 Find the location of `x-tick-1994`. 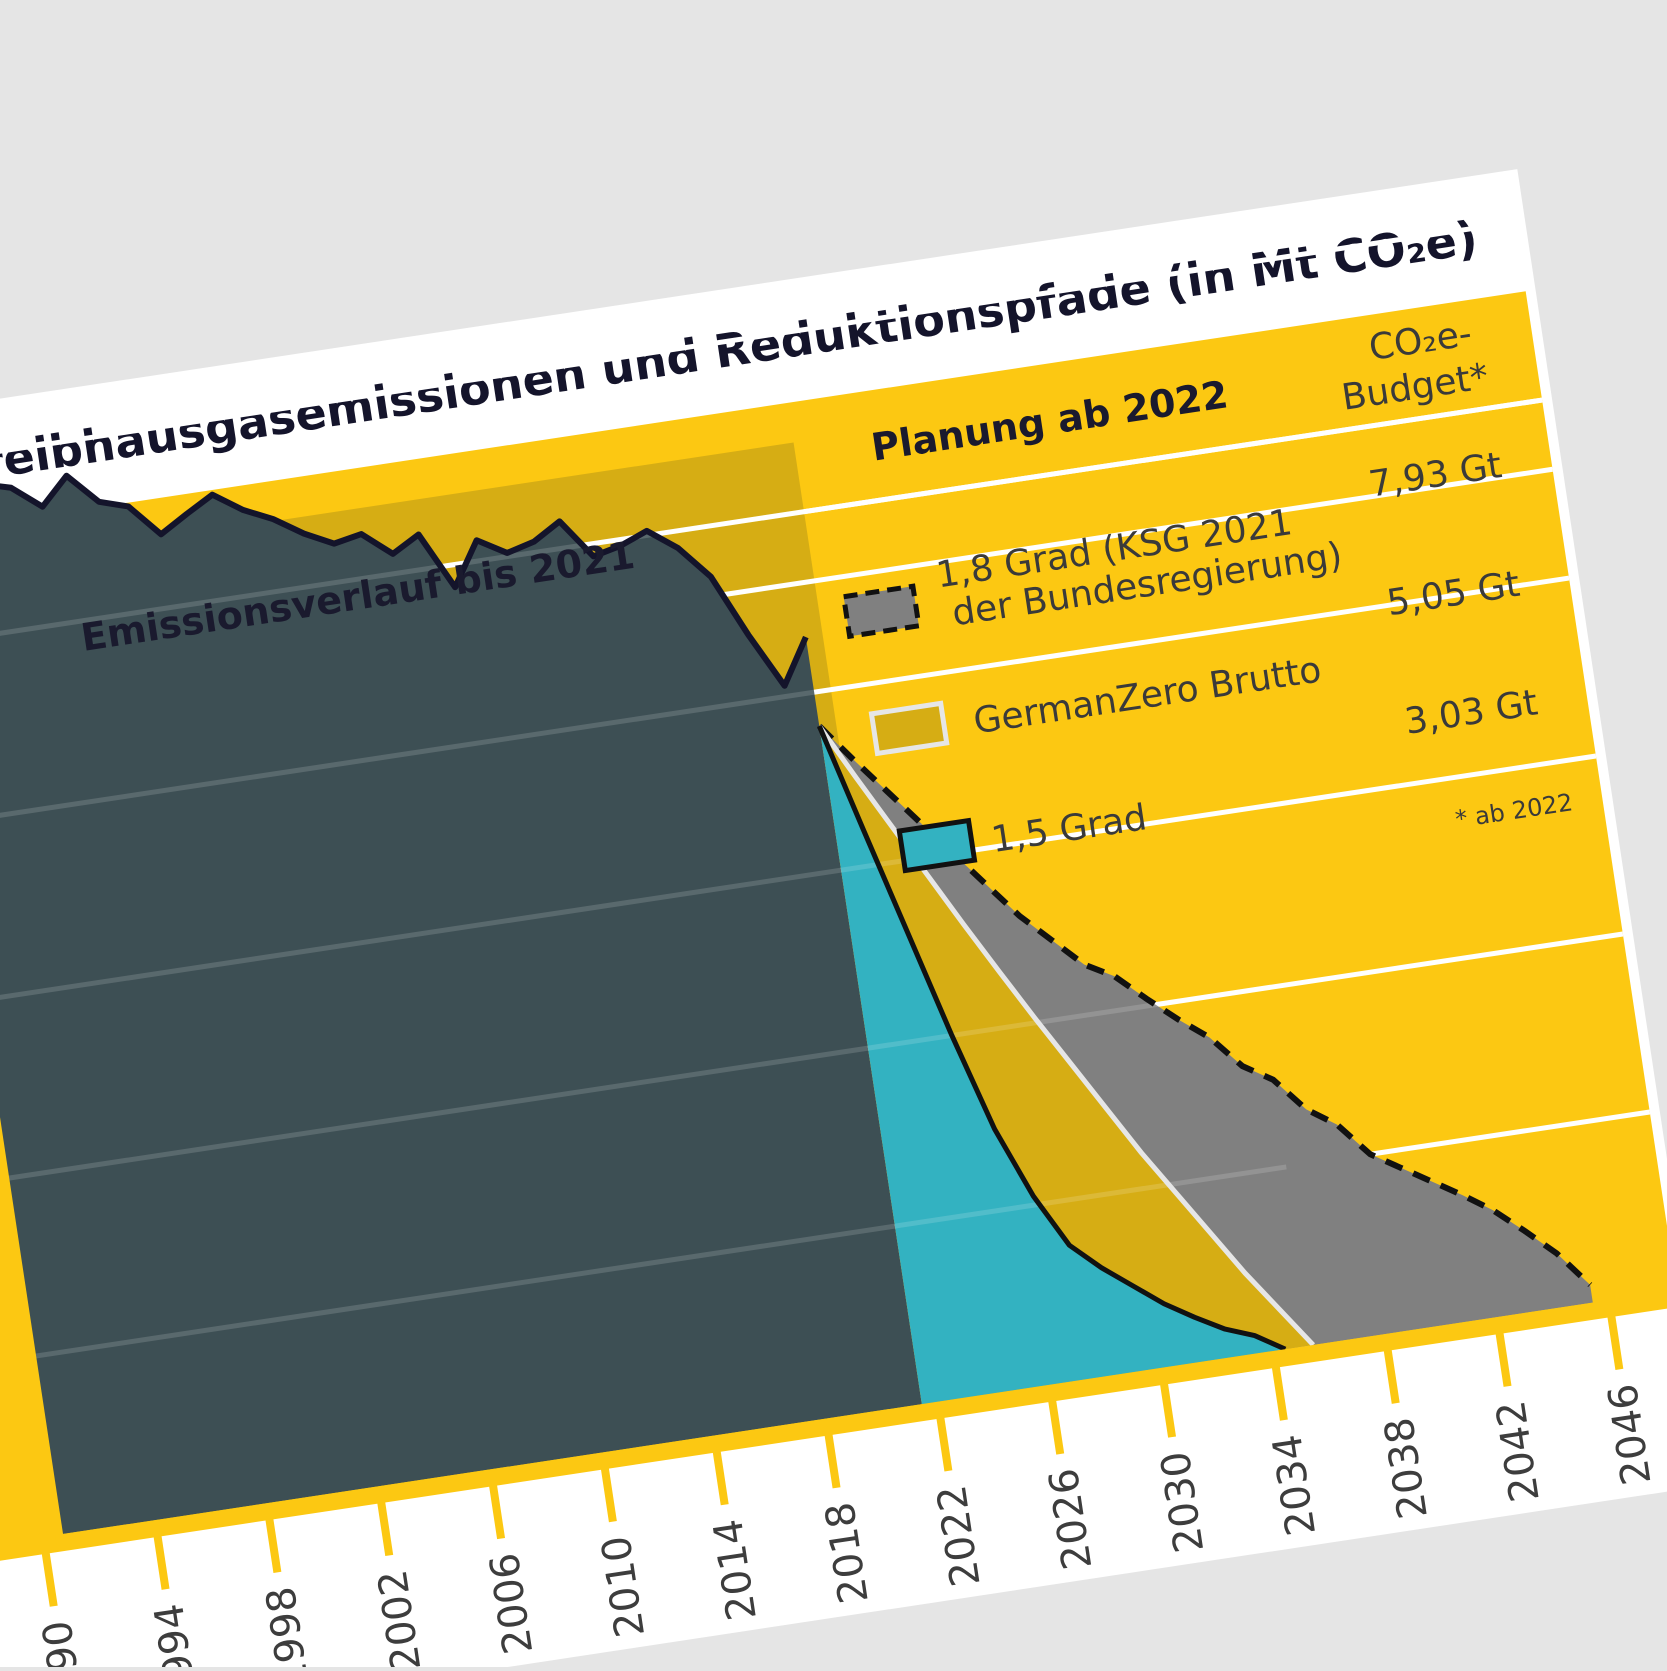

x-tick-1994 is located at coordinates (161, 1558).